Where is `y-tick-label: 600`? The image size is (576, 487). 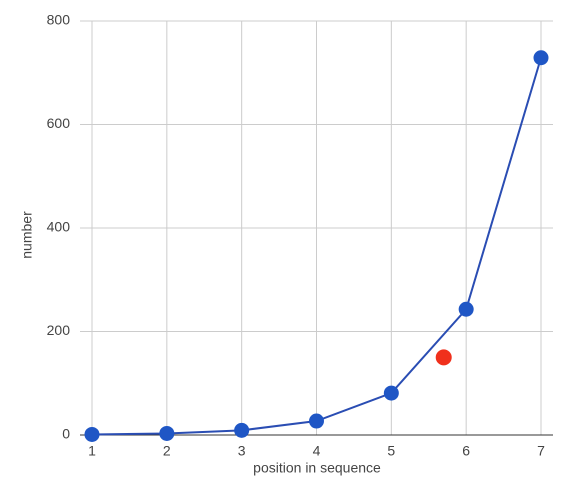
y-tick-label: 600 is located at coordinates (59, 123).